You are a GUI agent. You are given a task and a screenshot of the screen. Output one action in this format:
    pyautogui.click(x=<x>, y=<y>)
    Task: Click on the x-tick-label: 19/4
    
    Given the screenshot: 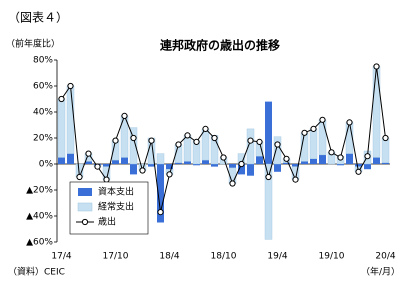 What is the action you would take?
    pyautogui.click(x=277, y=257)
    